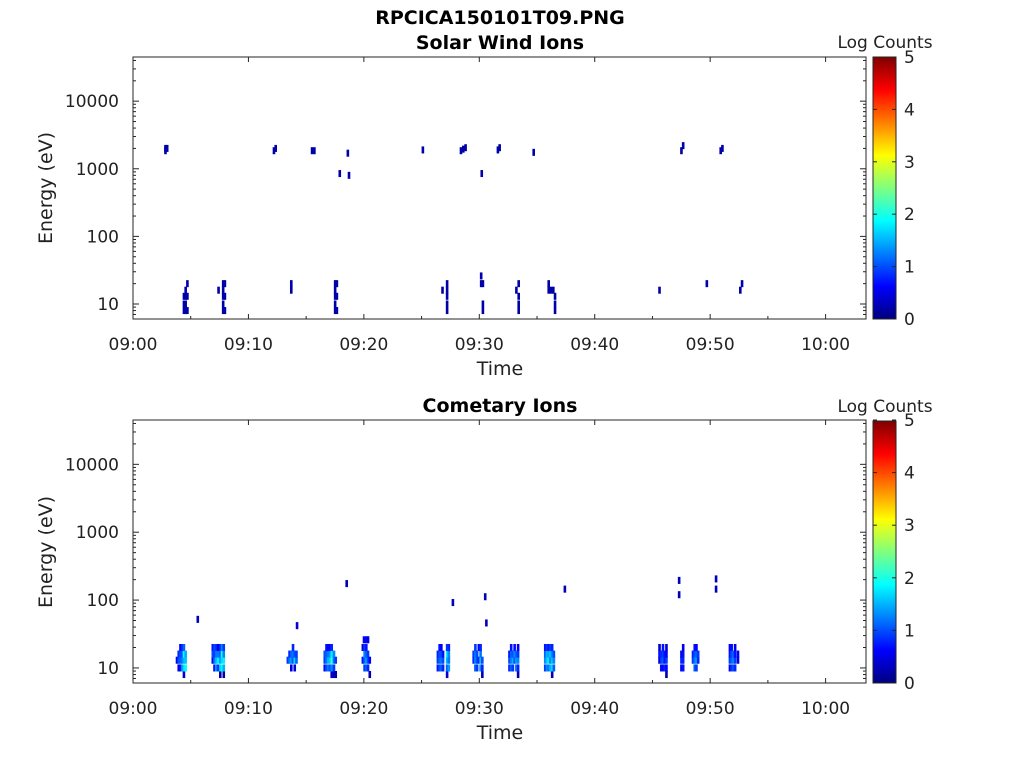  What do you see at coordinates (909, 579) in the screenshot?
I see `colorbar-tick-label: 2` at bounding box center [909, 579].